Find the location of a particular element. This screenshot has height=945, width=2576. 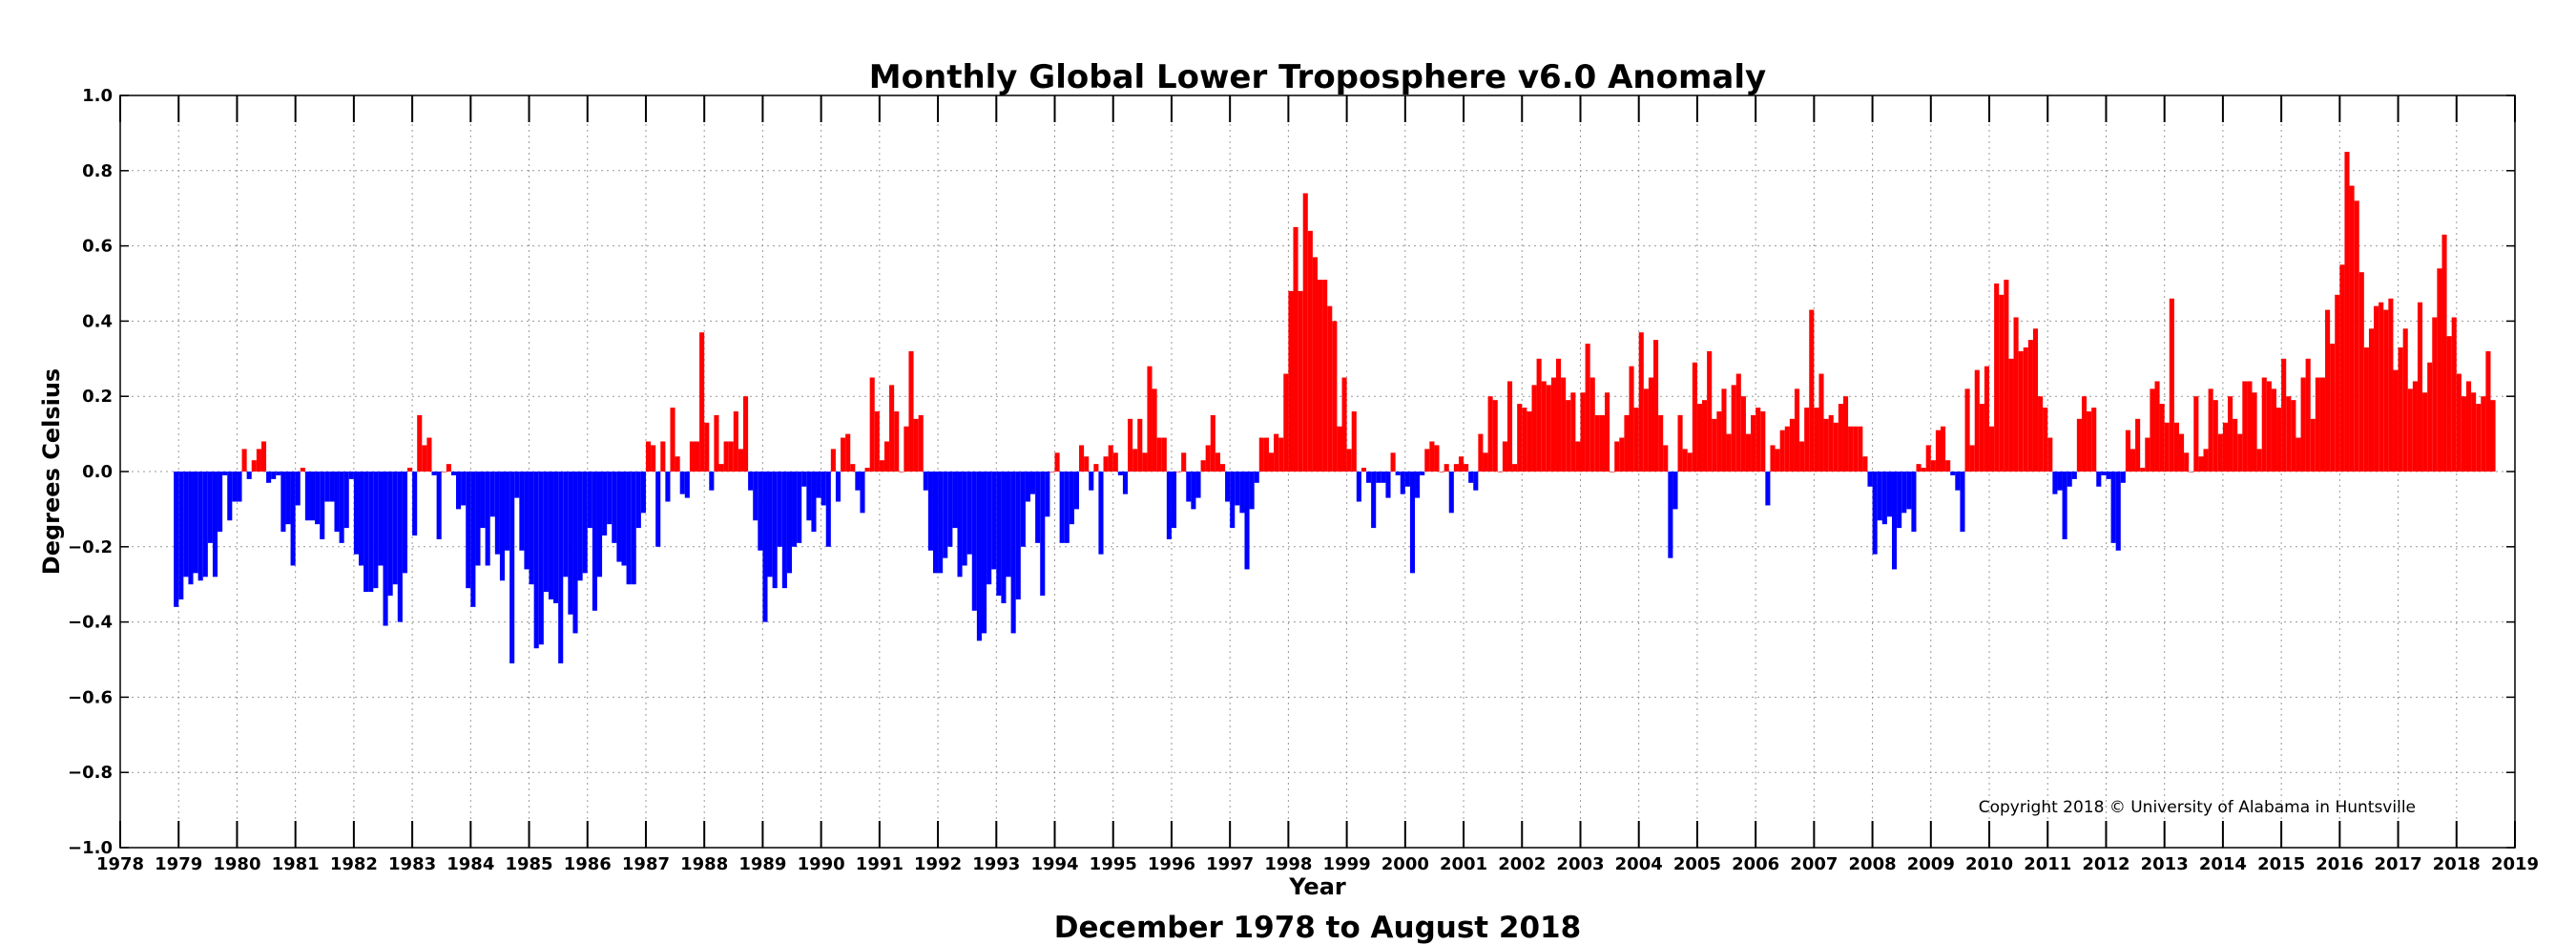

x-tick-label: 2005 is located at coordinates (1697, 864).